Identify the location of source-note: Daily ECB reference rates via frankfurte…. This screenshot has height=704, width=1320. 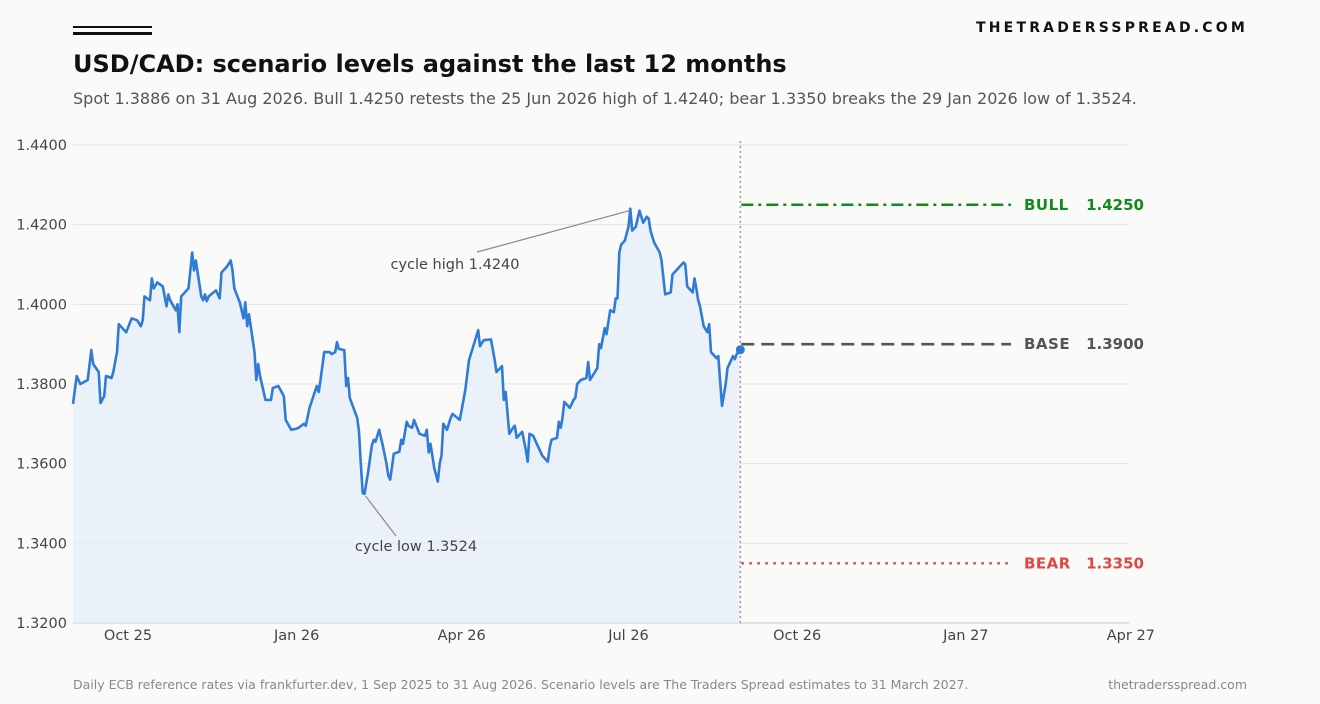
(521, 684).